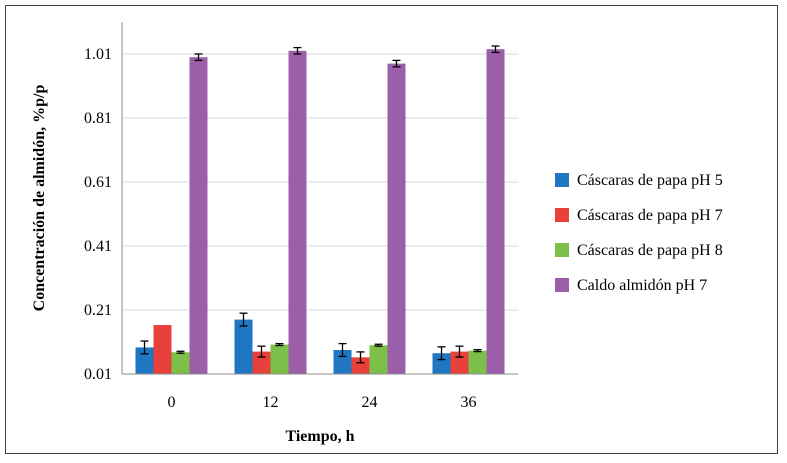 This screenshot has width=787, height=463. What do you see at coordinates (642, 285) in the screenshot?
I see `legend-label: Caldo almidón pH 7` at bounding box center [642, 285].